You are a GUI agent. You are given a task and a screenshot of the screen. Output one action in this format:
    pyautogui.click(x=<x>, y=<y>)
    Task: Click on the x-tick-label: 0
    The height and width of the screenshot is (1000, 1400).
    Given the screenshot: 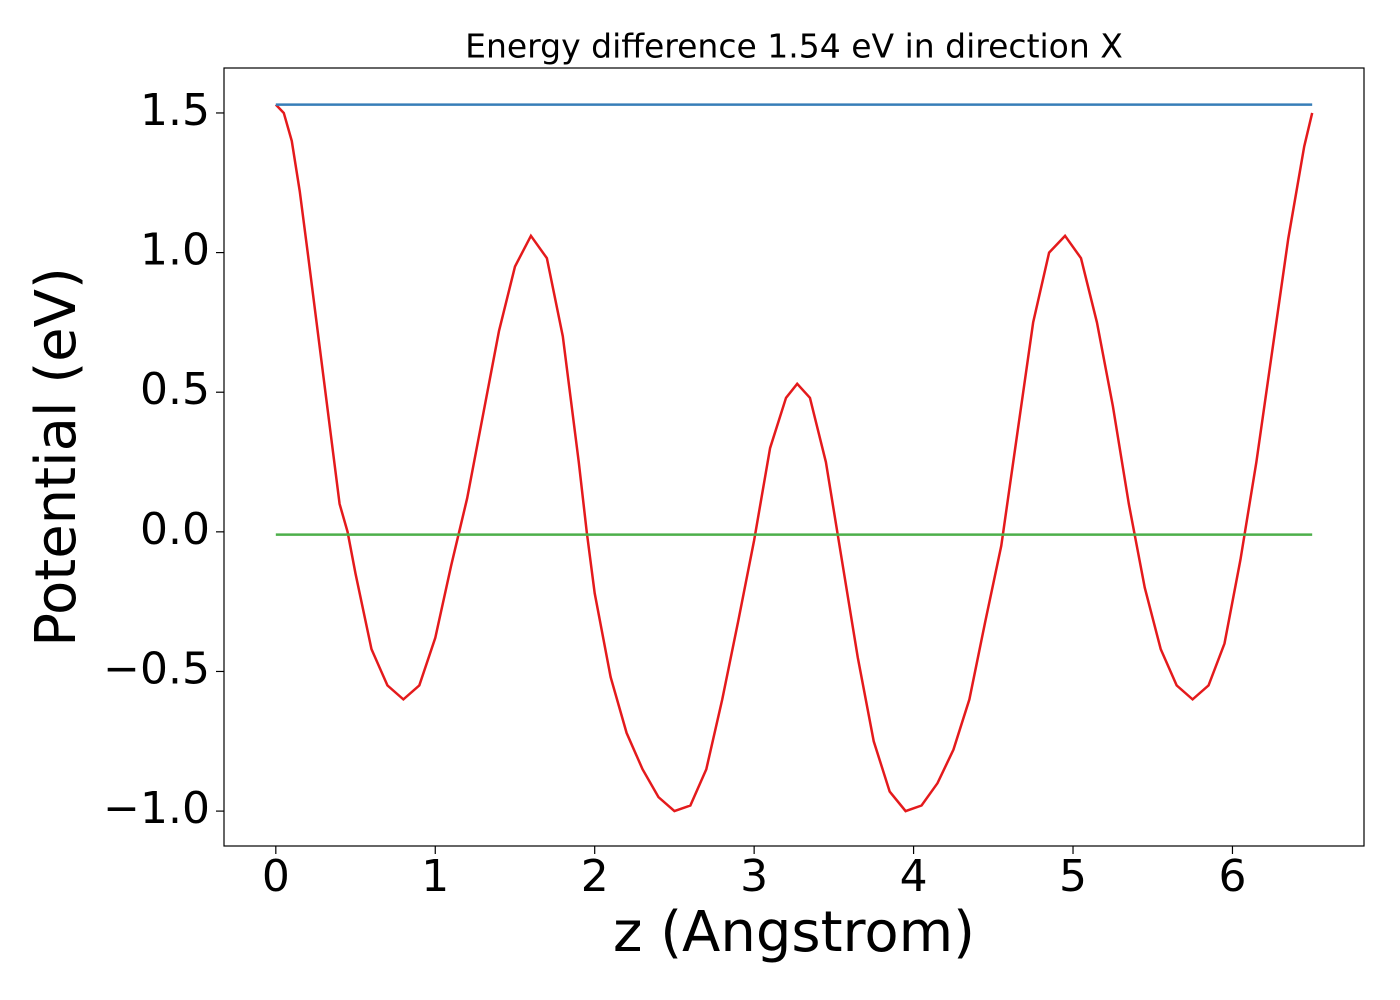 What is the action you would take?
    pyautogui.click(x=276, y=876)
    